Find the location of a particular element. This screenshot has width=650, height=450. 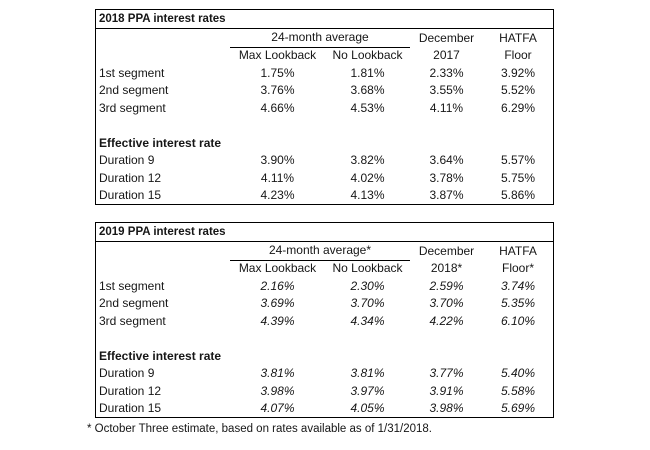

cell-value: 6.29% is located at coordinates (518, 107).